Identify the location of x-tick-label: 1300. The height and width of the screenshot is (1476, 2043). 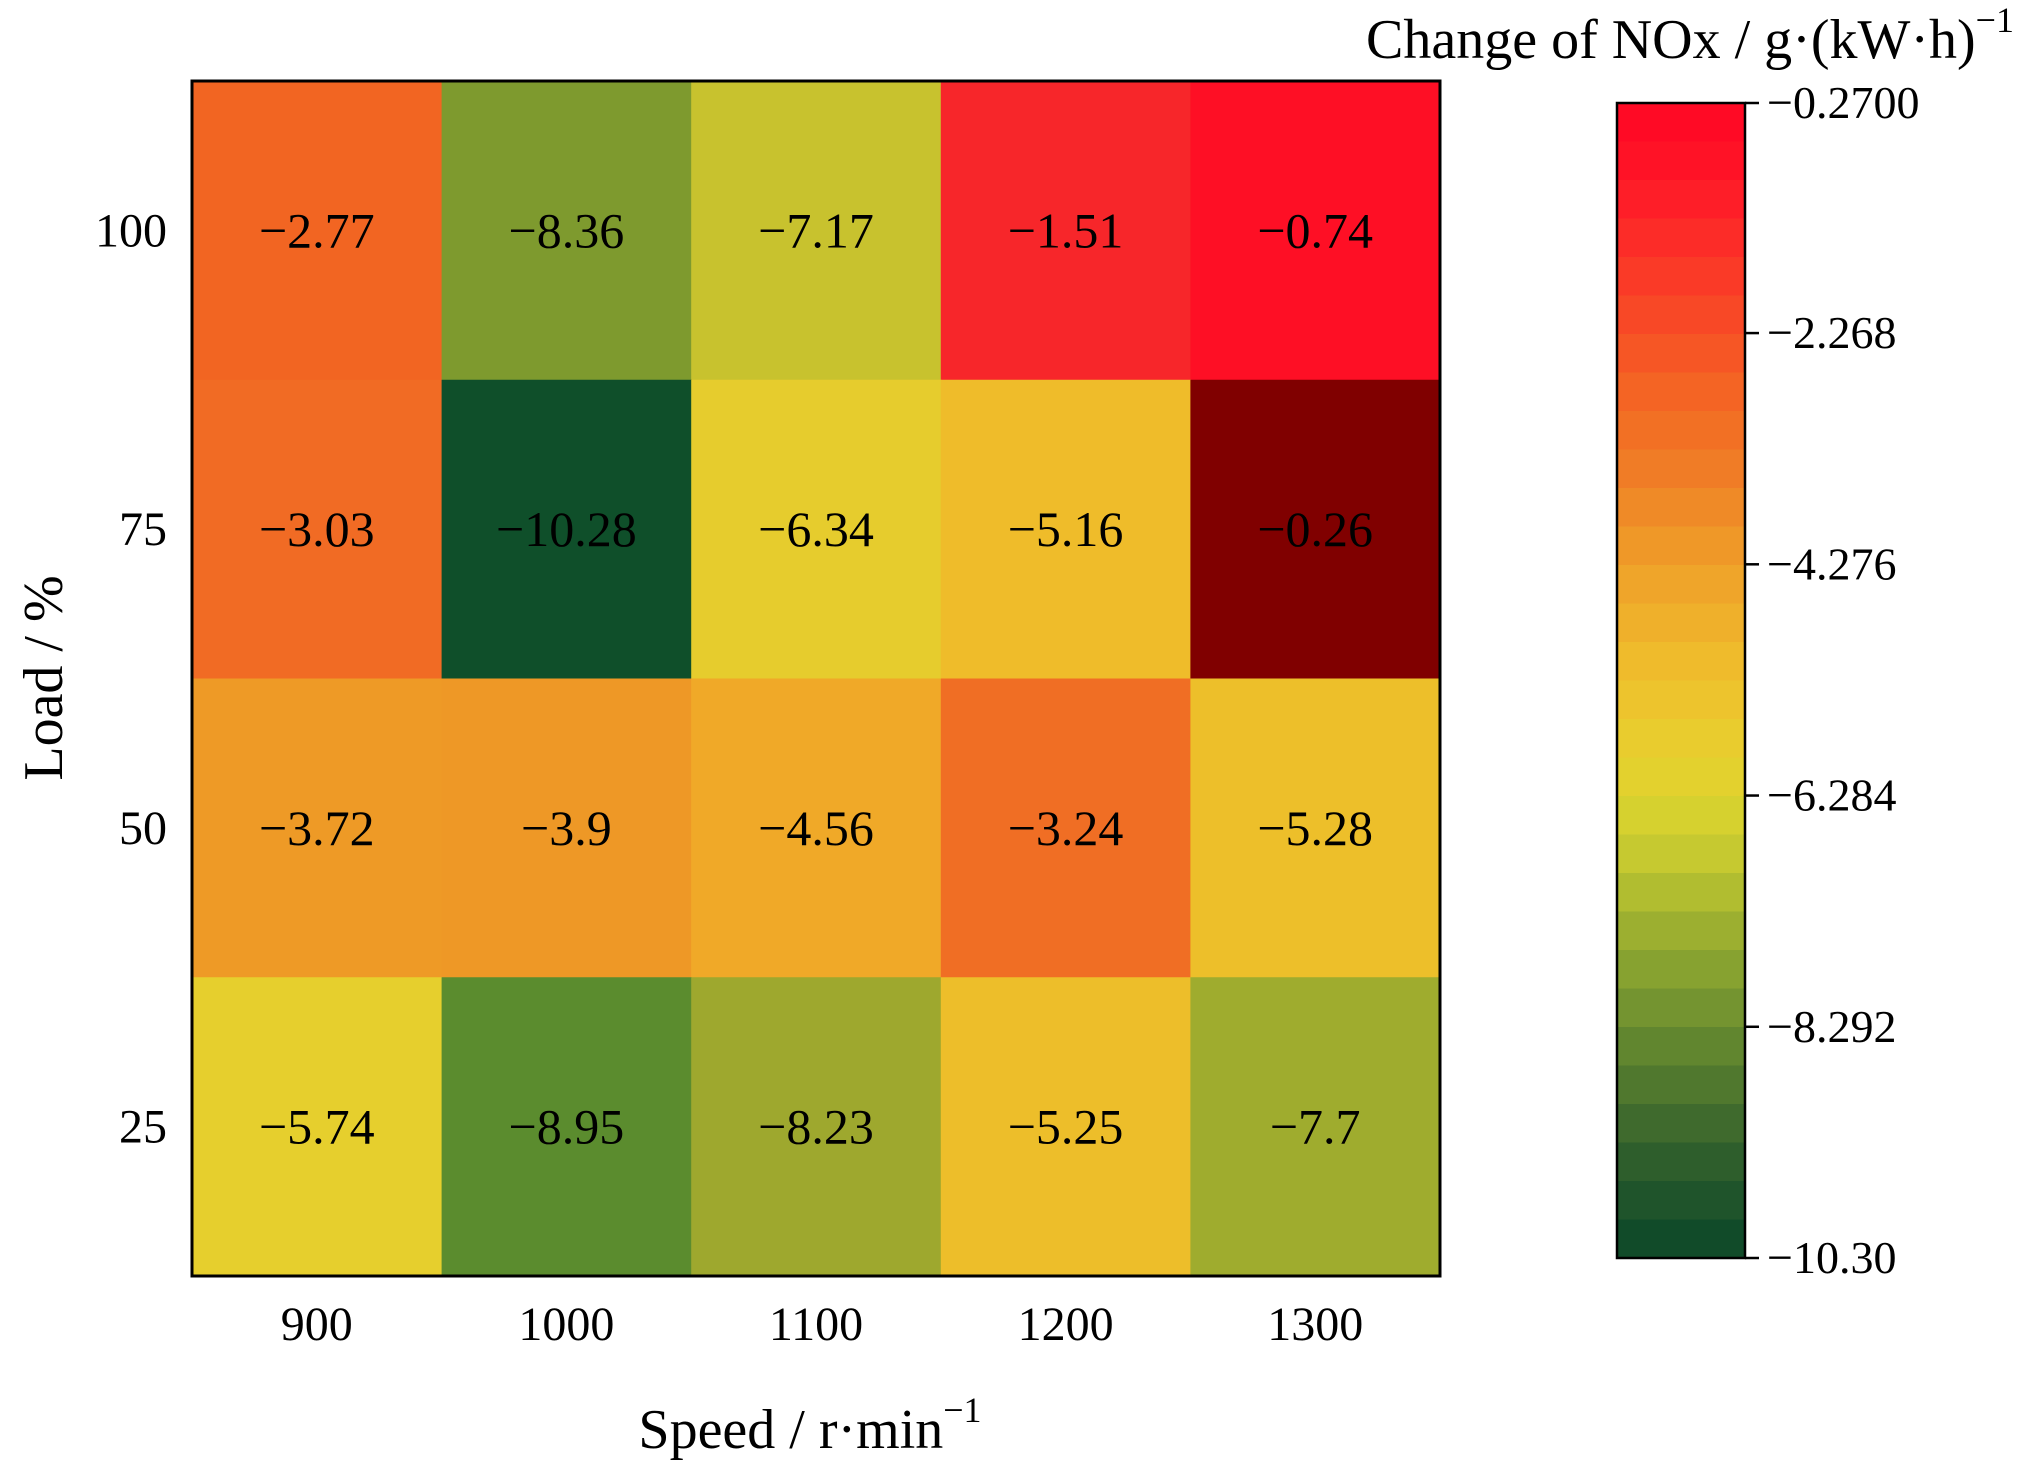
(1315, 1324).